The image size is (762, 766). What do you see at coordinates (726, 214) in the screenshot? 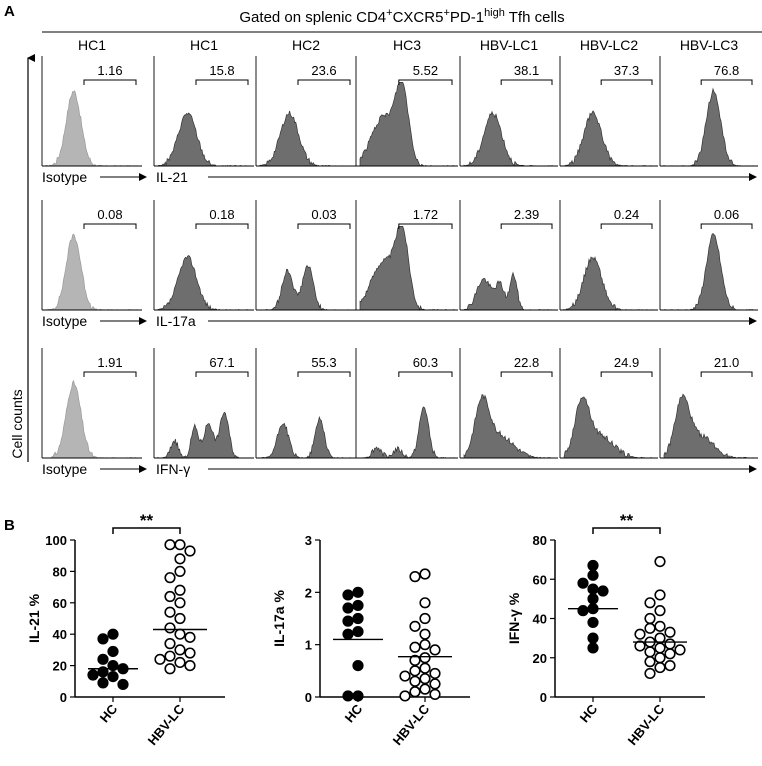
I see `gate-value: 0.06` at bounding box center [726, 214].